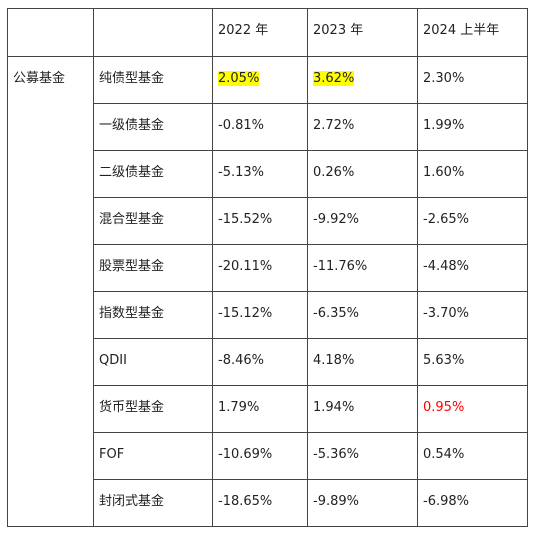 Image resolution: width=535 pixels, height=535 pixels. Describe the element at coordinates (472, 362) in the screenshot. I see `value-2024h1-cell: 5.63%` at that location.